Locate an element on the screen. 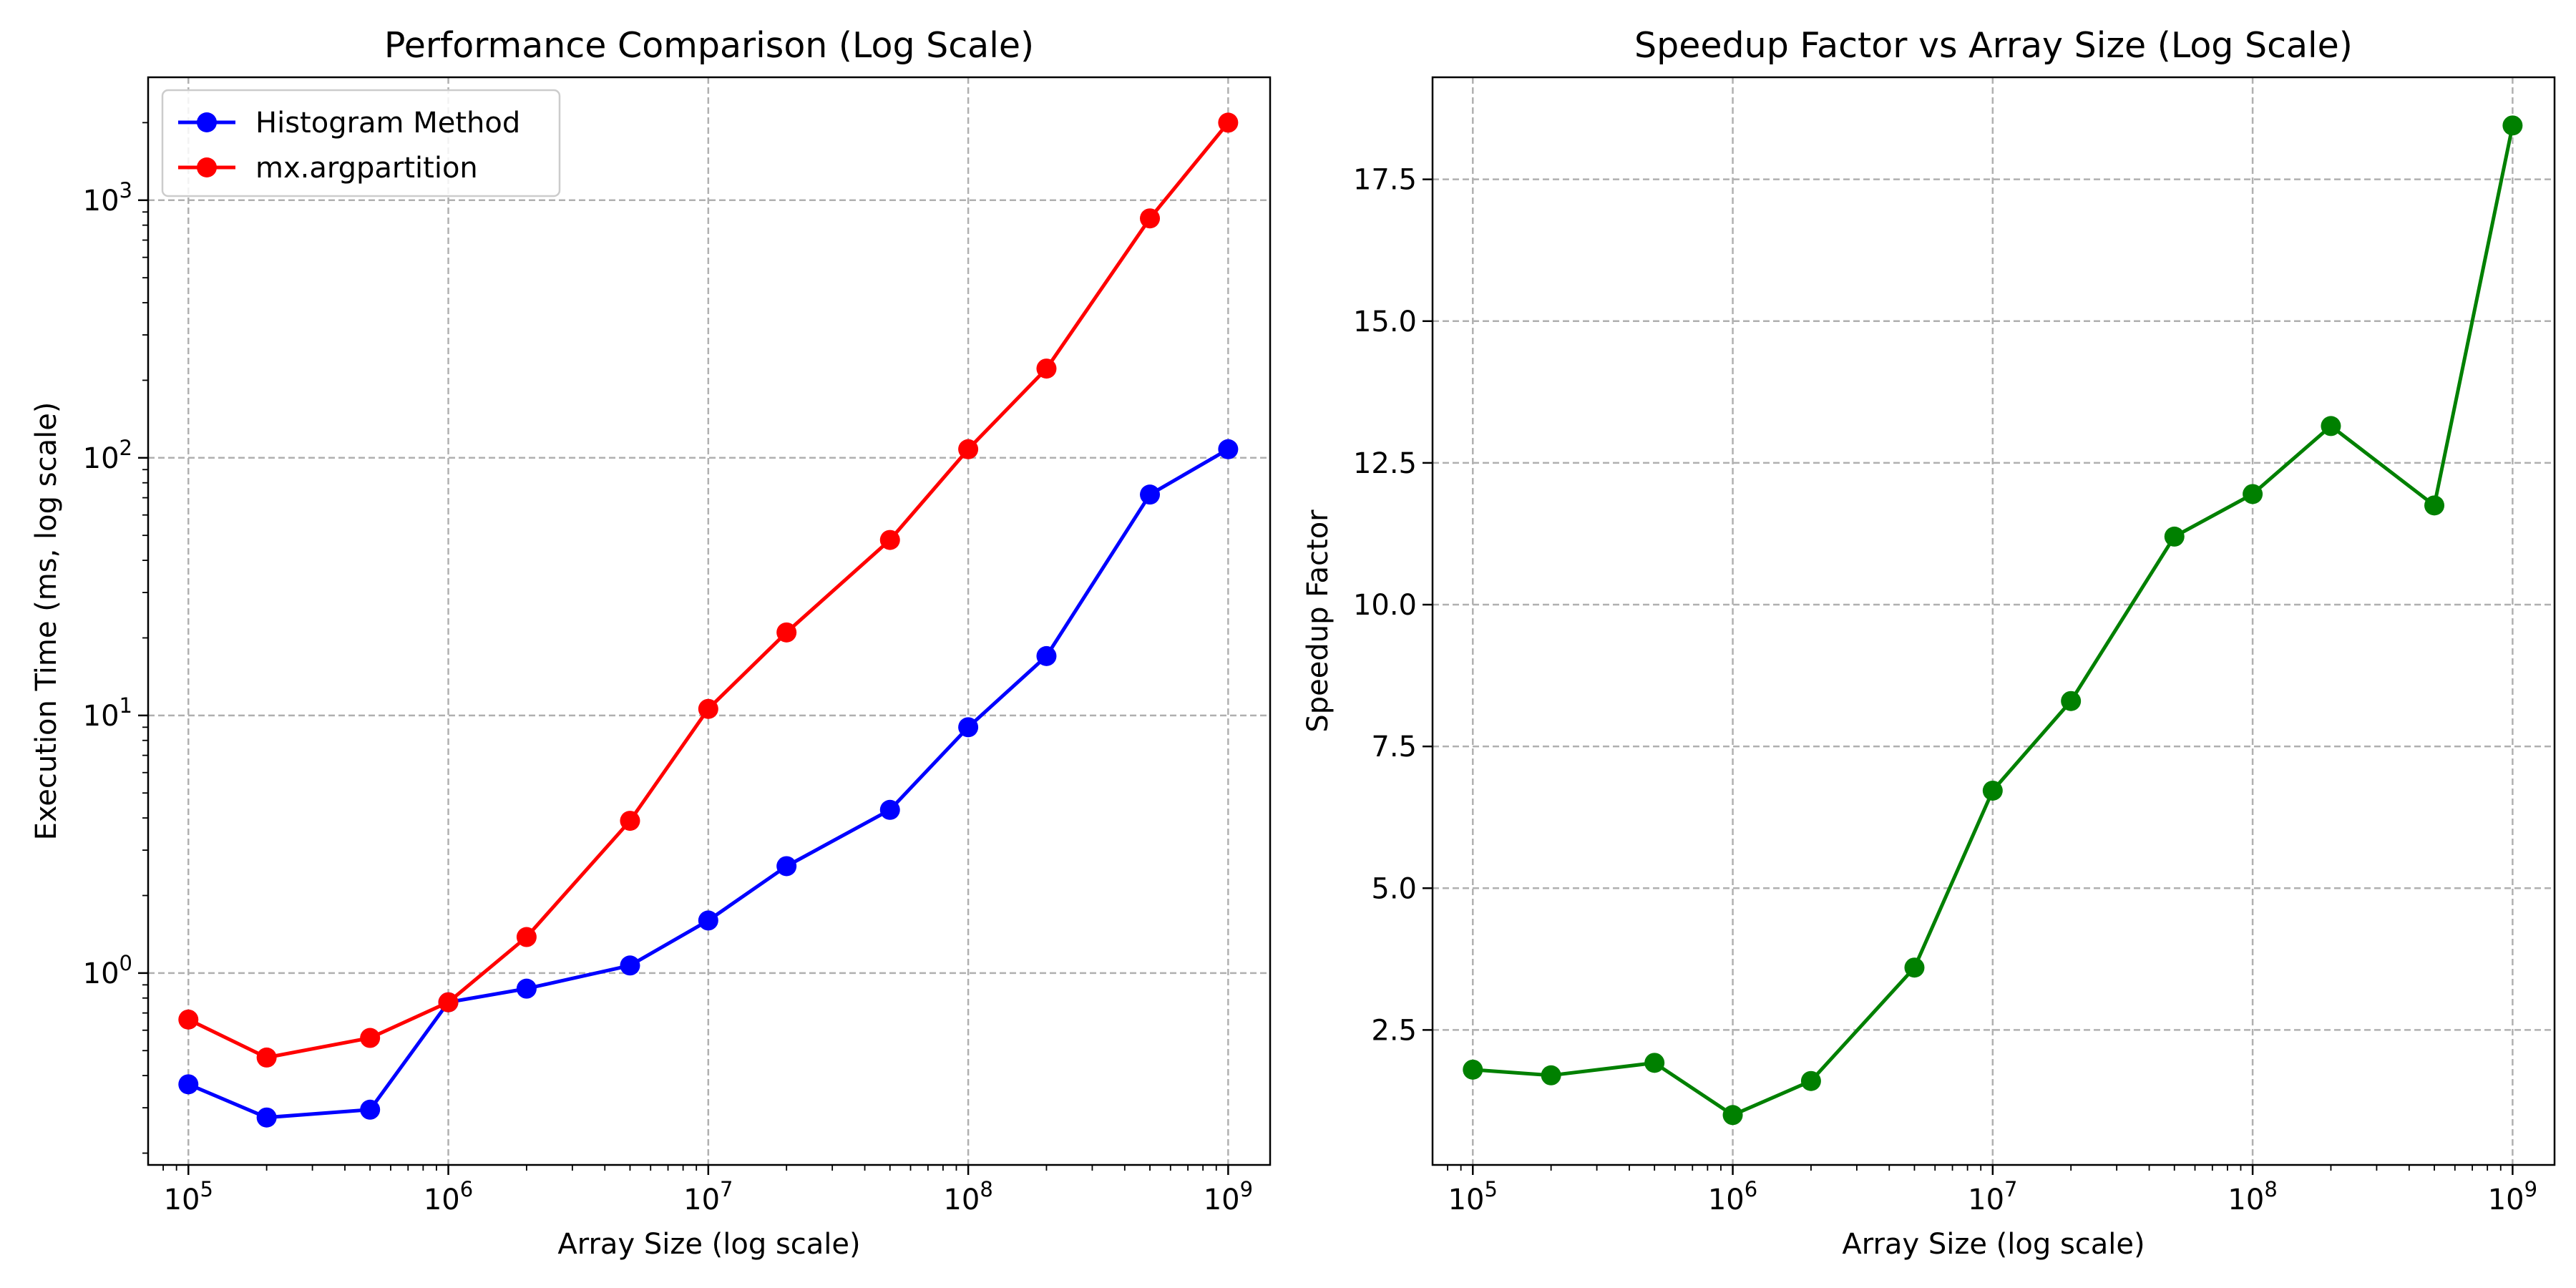  y-tick-label: 12.5 is located at coordinates (1385, 463).